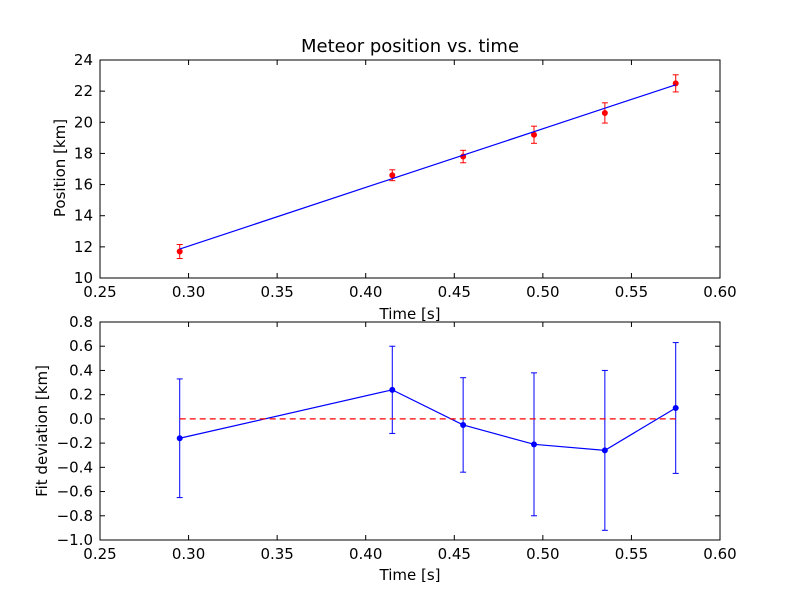 The image size is (800, 600). I want to click on top-y-axis-label: Position [km], so click(60, 168).